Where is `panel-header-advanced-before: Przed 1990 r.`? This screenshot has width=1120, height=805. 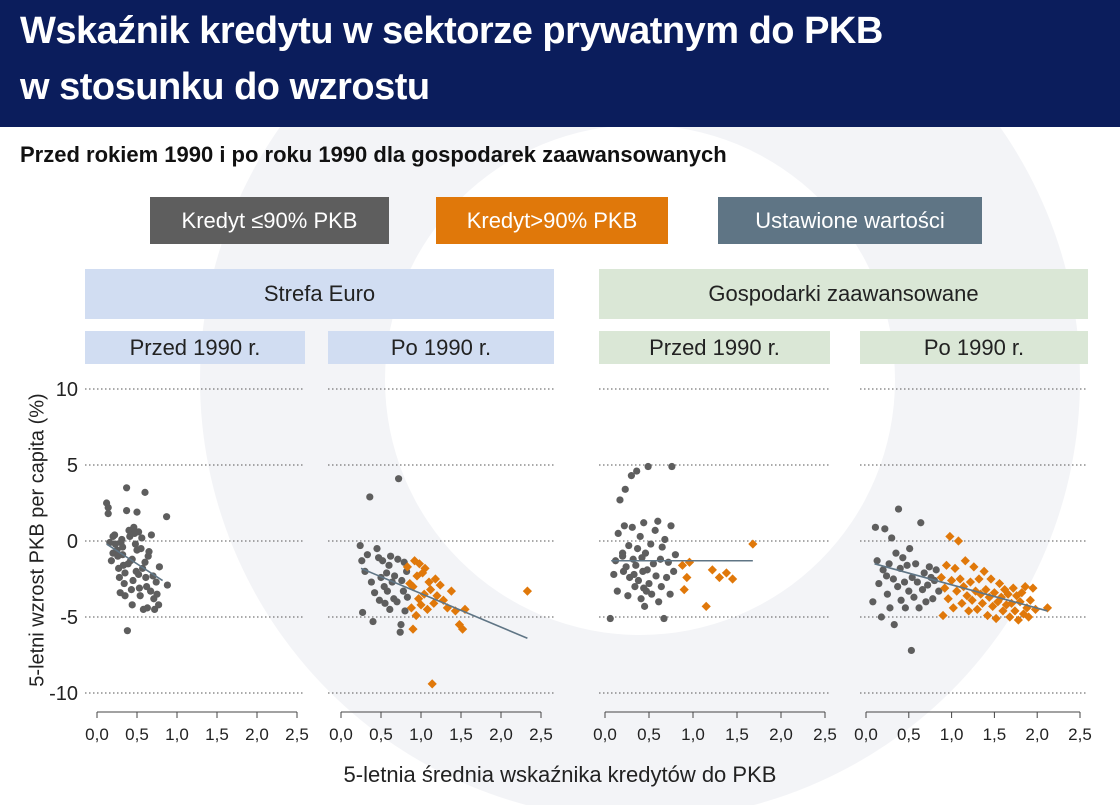 panel-header-advanced-before: Przed 1990 r. is located at coordinates (714, 347).